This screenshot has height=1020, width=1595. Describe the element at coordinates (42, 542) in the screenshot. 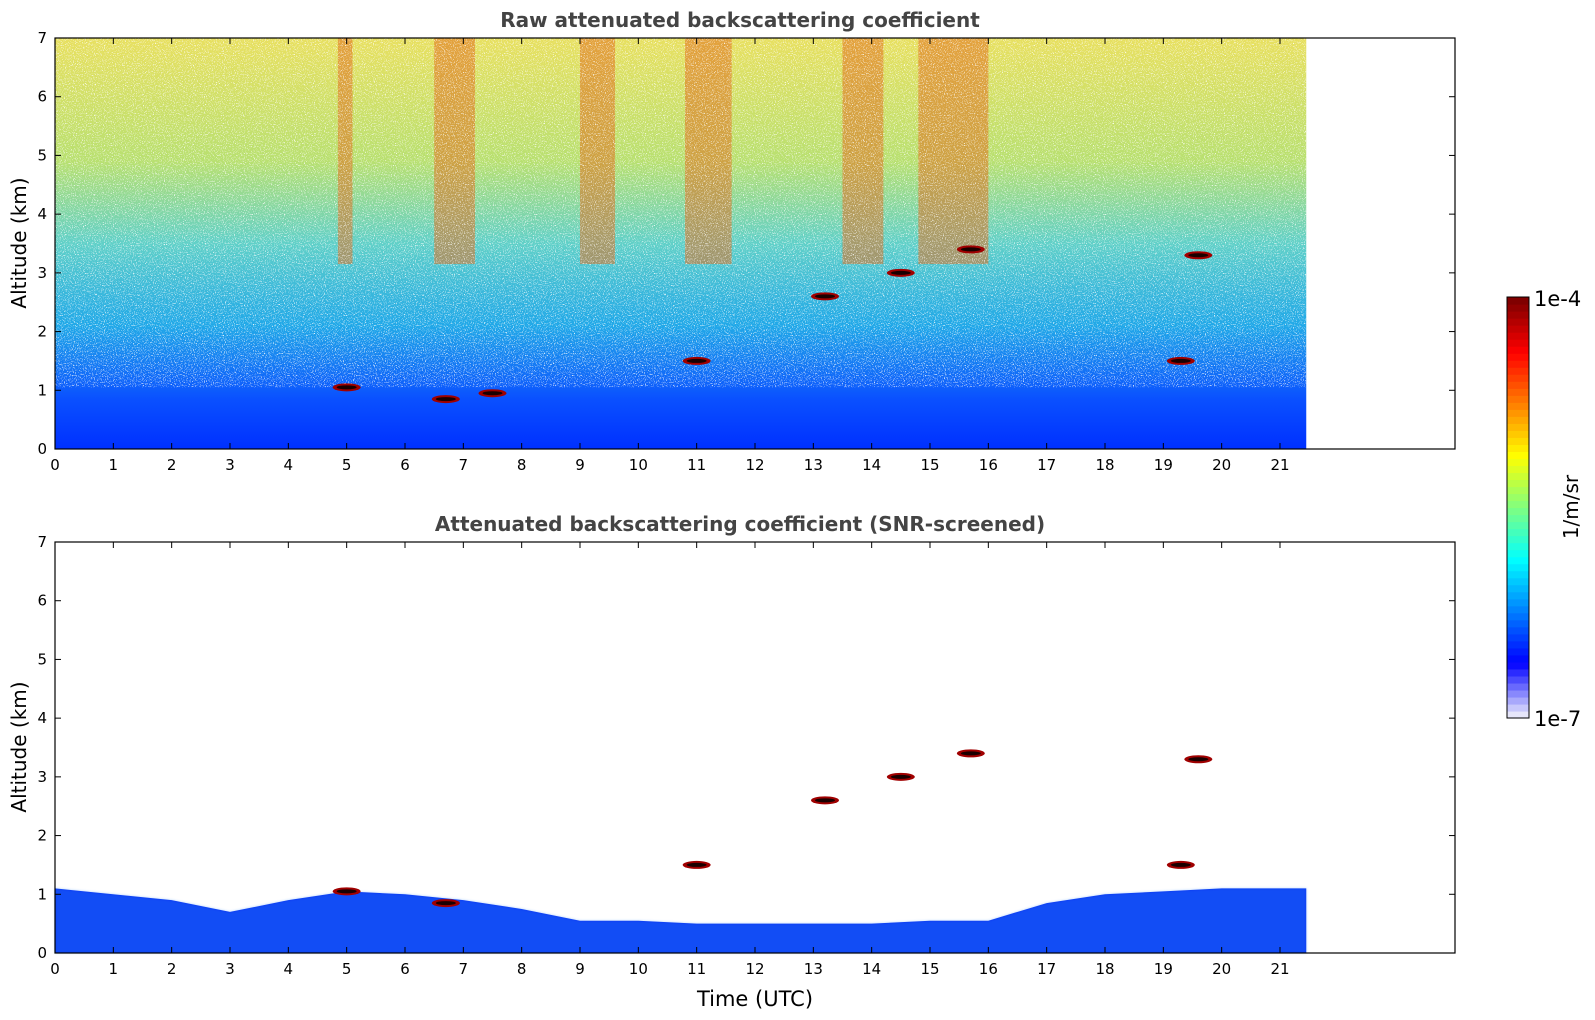

I see `screened-y-tick-label: 7` at that location.